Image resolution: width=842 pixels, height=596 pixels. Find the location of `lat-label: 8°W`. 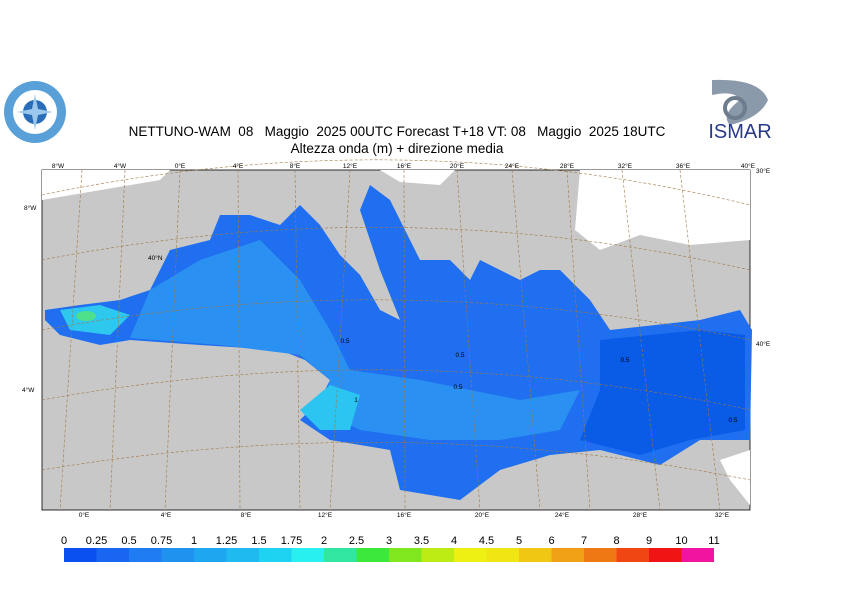

lat-label: 8°W is located at coordinates (30, 208).